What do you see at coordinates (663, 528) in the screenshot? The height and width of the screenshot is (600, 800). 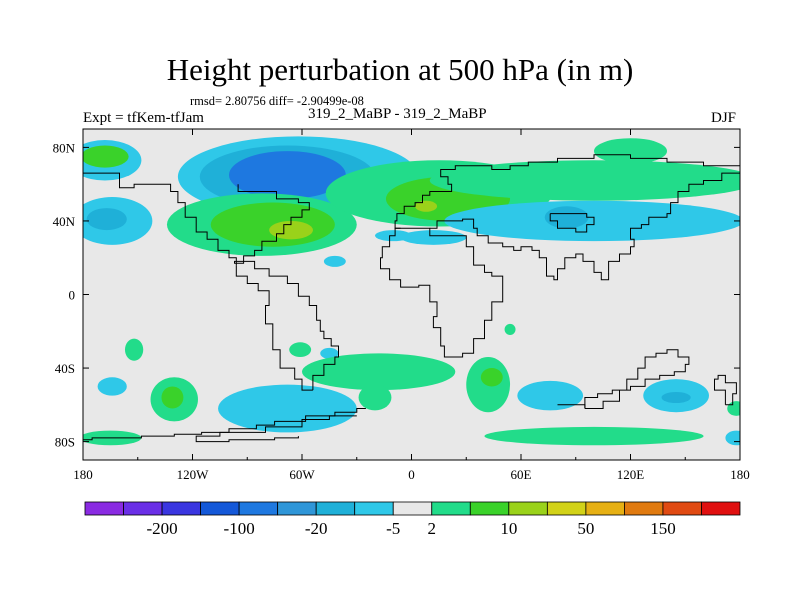 I see `colorbar-label: 150` at bounding box center [663, 528].